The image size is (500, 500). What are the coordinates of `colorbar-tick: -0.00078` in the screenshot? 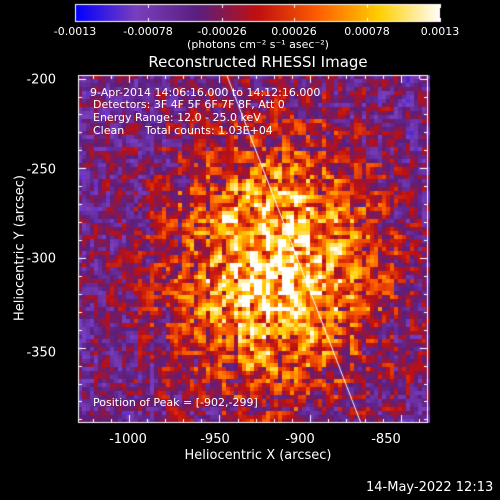 It's located at (148, 31).